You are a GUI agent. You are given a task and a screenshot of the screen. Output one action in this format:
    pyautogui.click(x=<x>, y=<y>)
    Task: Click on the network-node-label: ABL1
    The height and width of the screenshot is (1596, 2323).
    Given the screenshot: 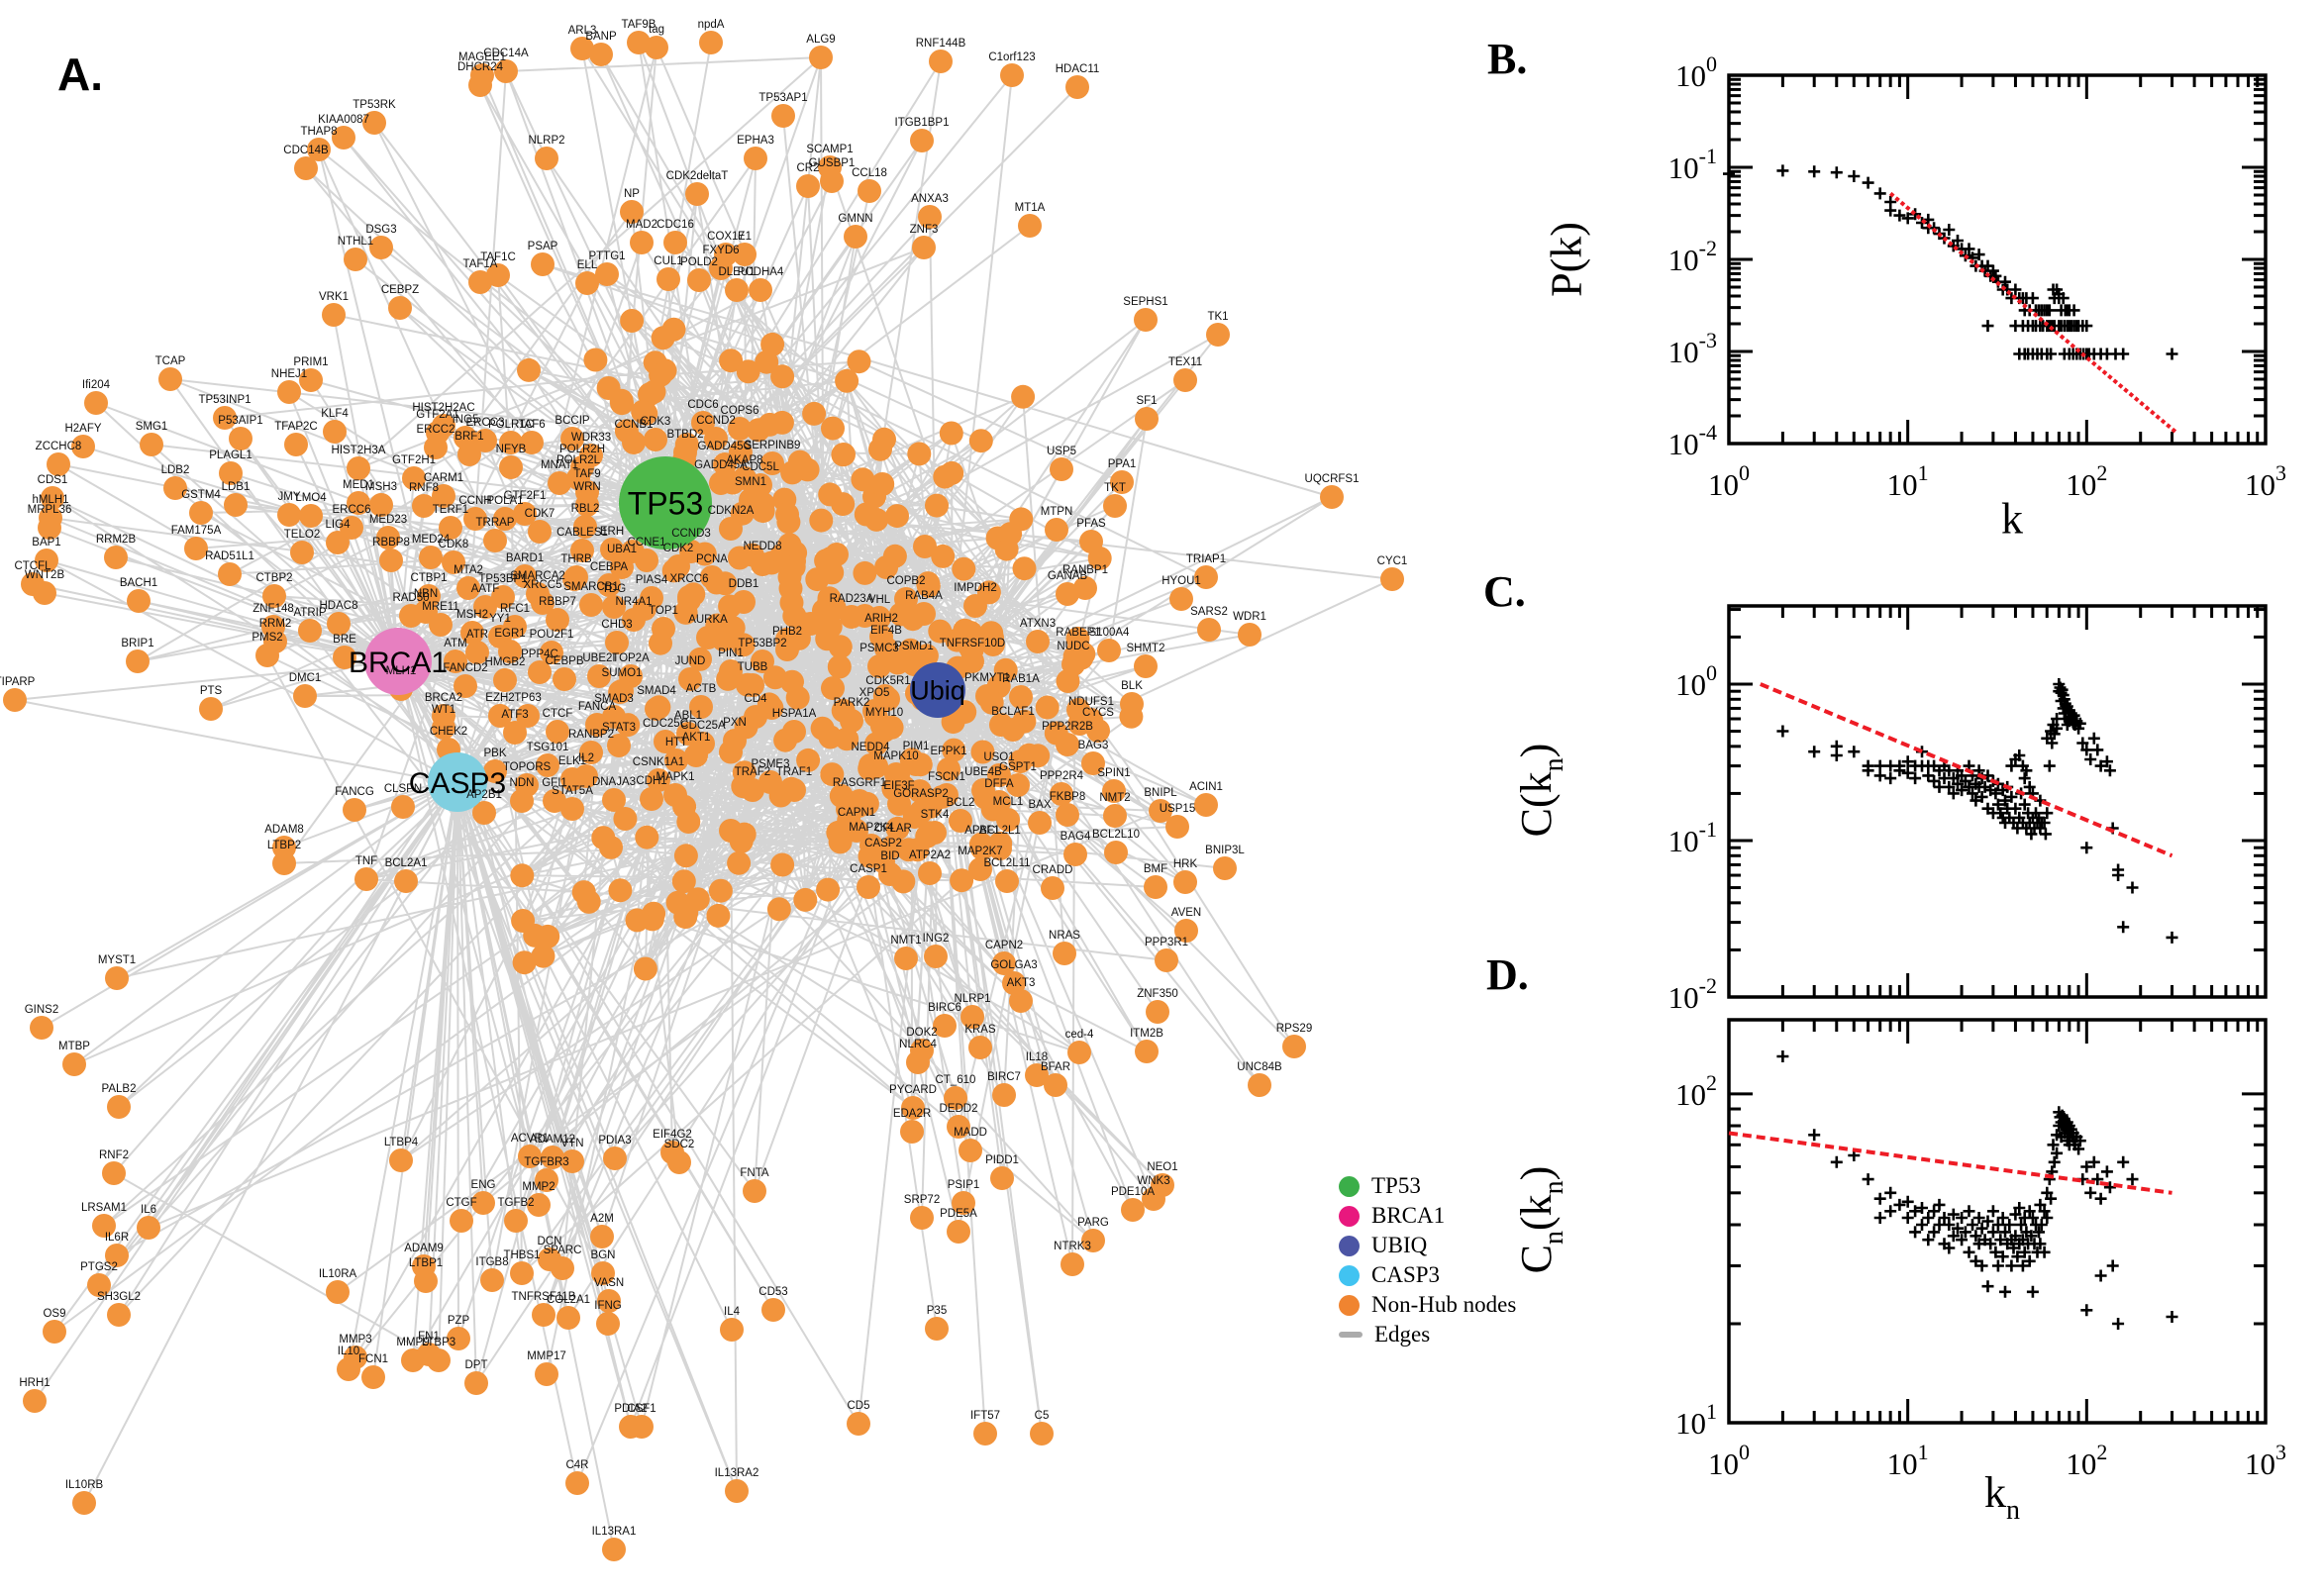 What is the action you would take?
    pyautogui.click(x=688, y=716)
    